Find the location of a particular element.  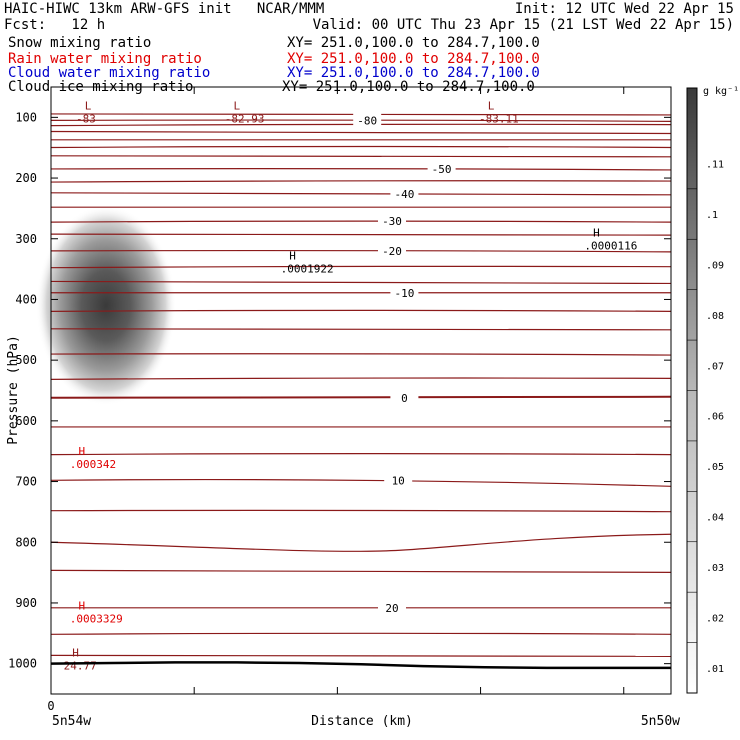

extremum-value: -82.93 is located at coordinates (245, 118).